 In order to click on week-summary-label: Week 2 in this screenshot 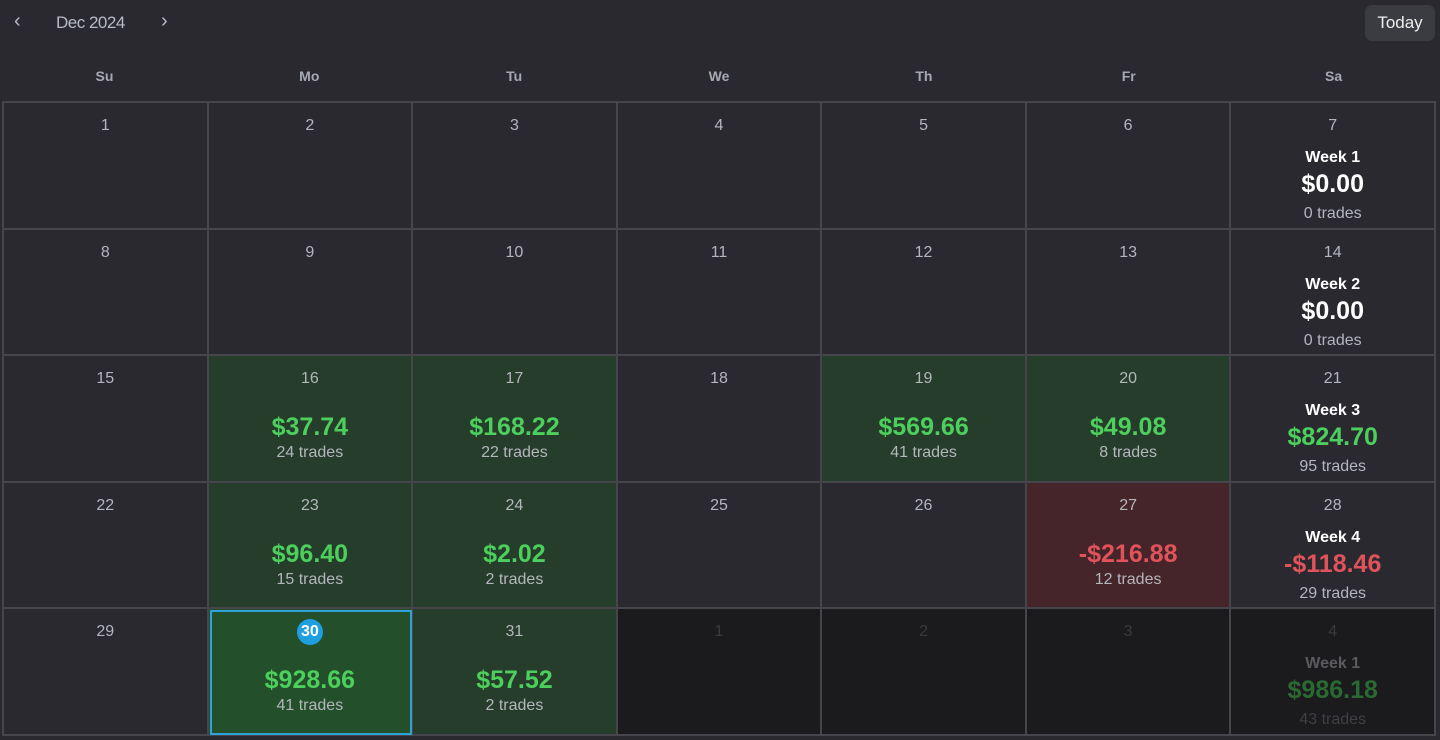, I will do `click(1333, 284)`.